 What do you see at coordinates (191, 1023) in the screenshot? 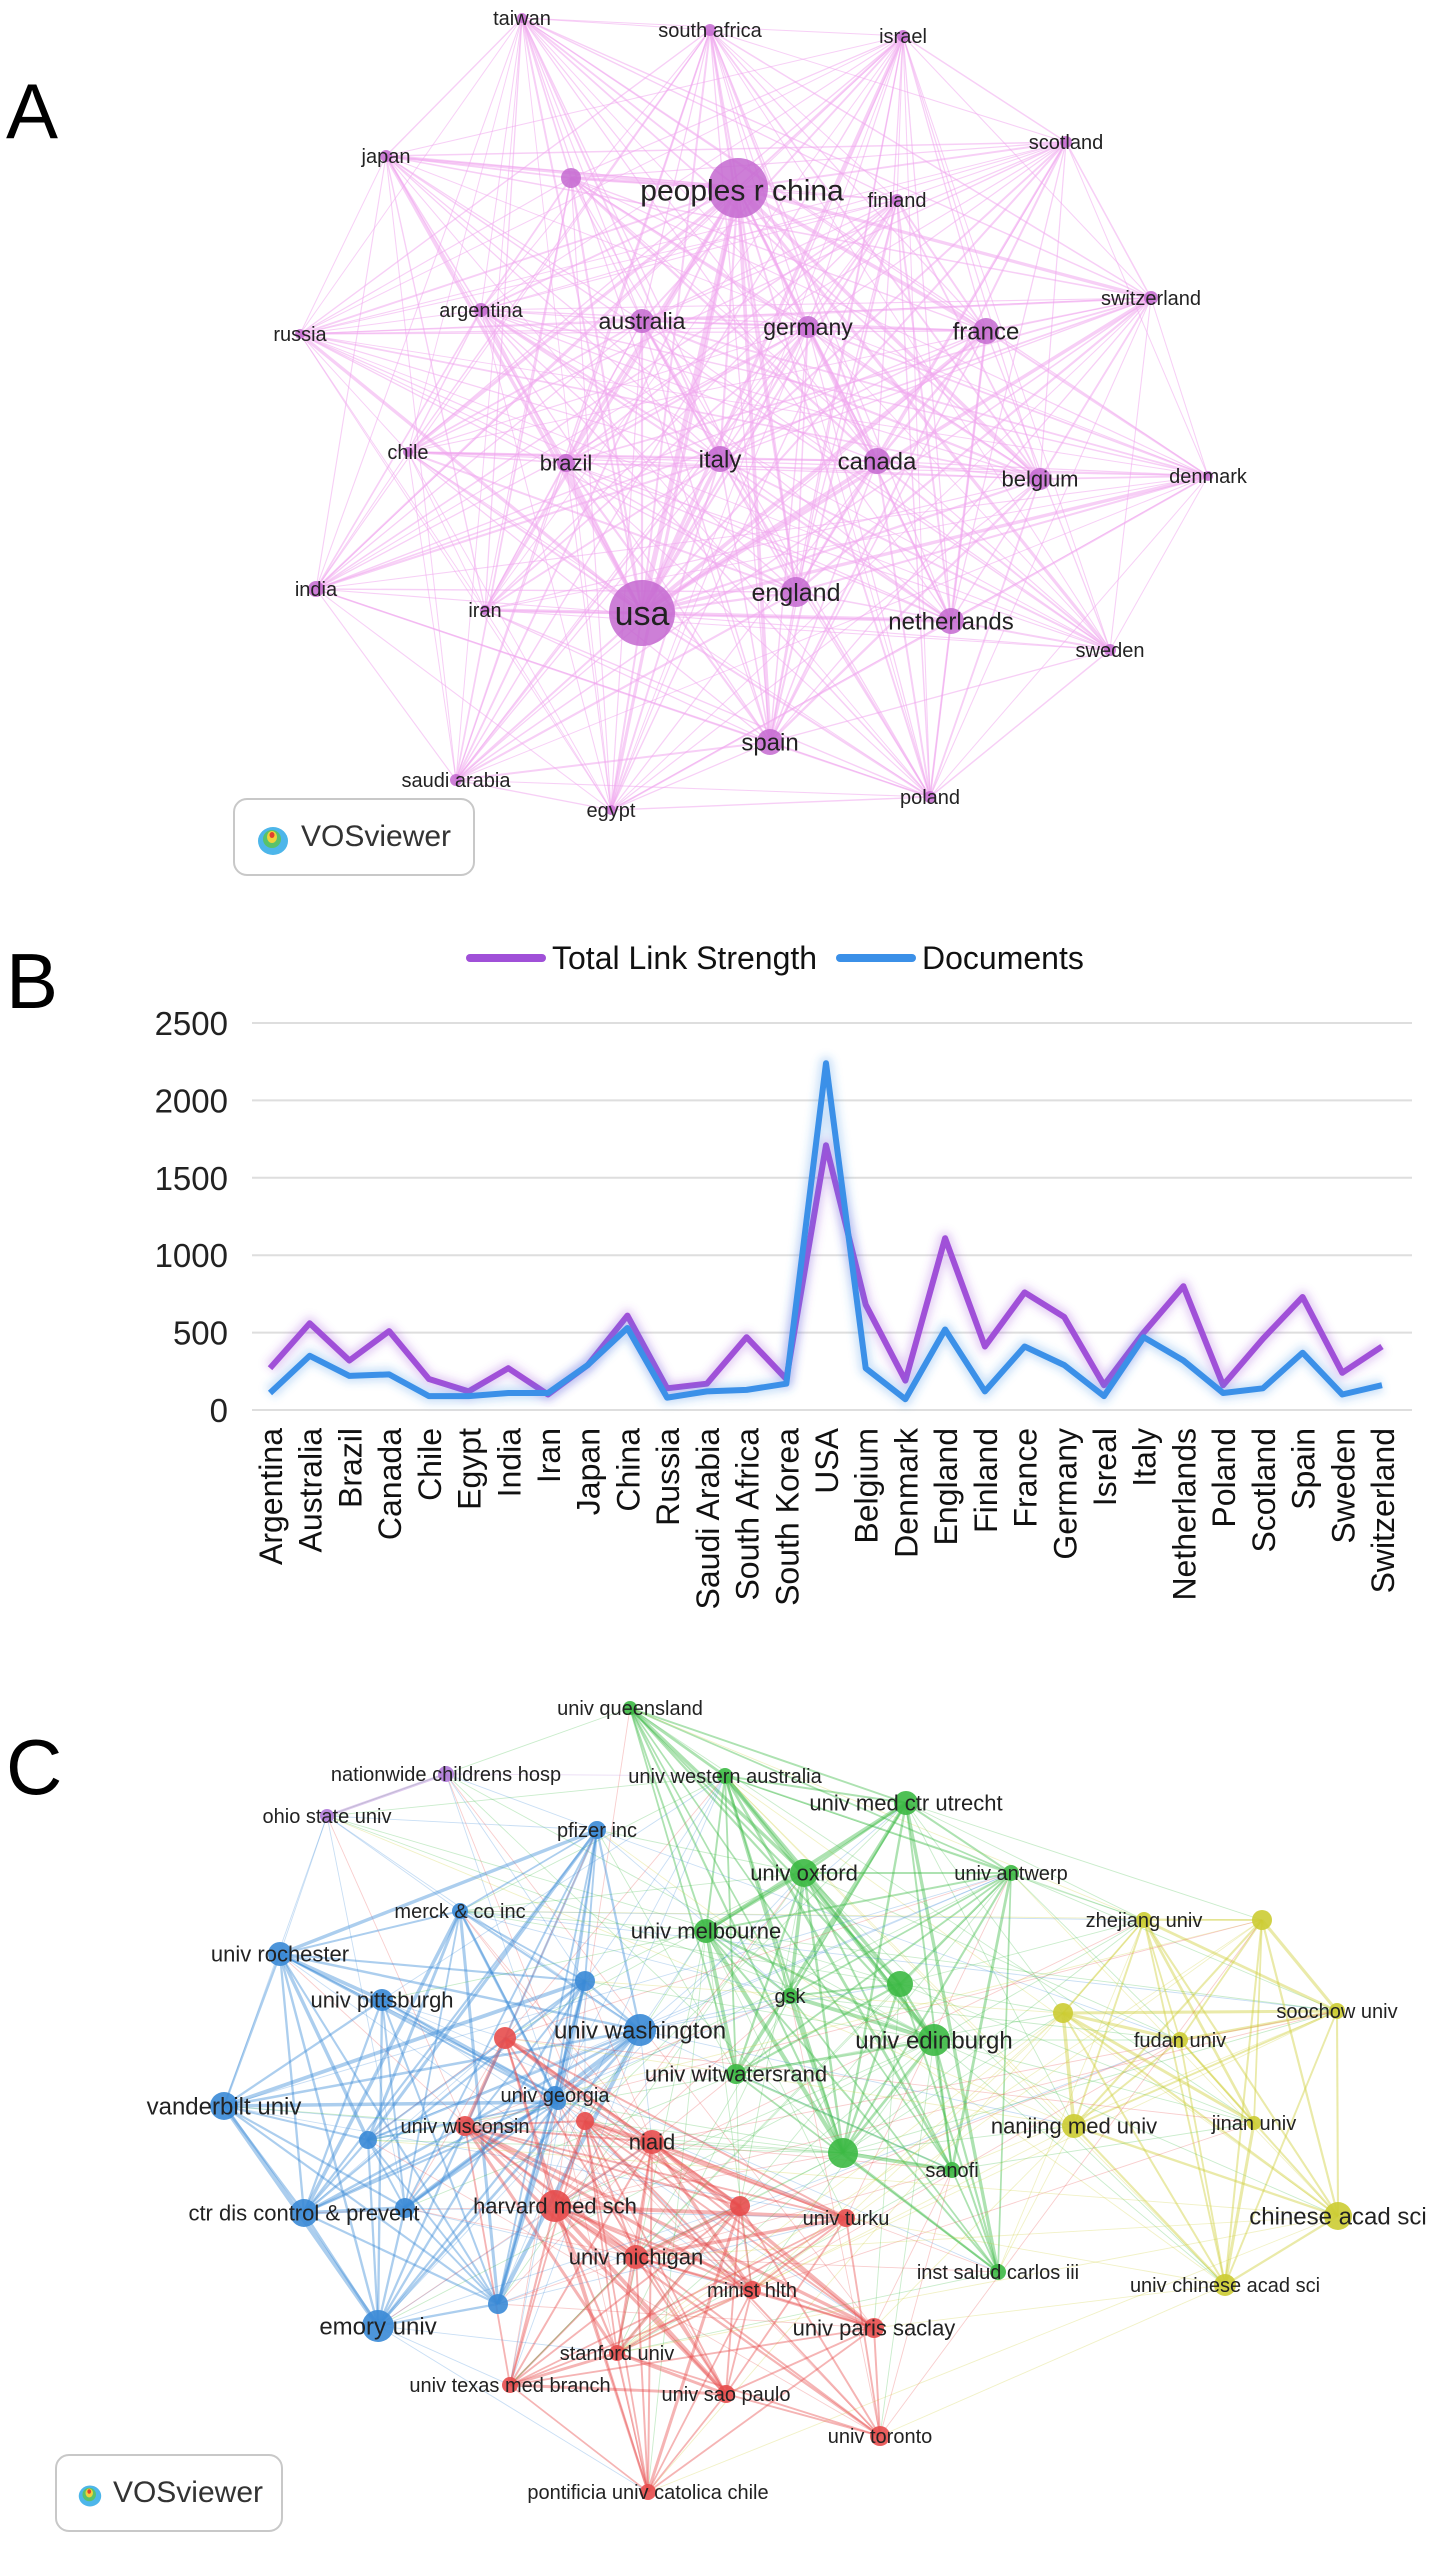
I see `y-tick-label: 2500` at bounding box center [191, 1023].